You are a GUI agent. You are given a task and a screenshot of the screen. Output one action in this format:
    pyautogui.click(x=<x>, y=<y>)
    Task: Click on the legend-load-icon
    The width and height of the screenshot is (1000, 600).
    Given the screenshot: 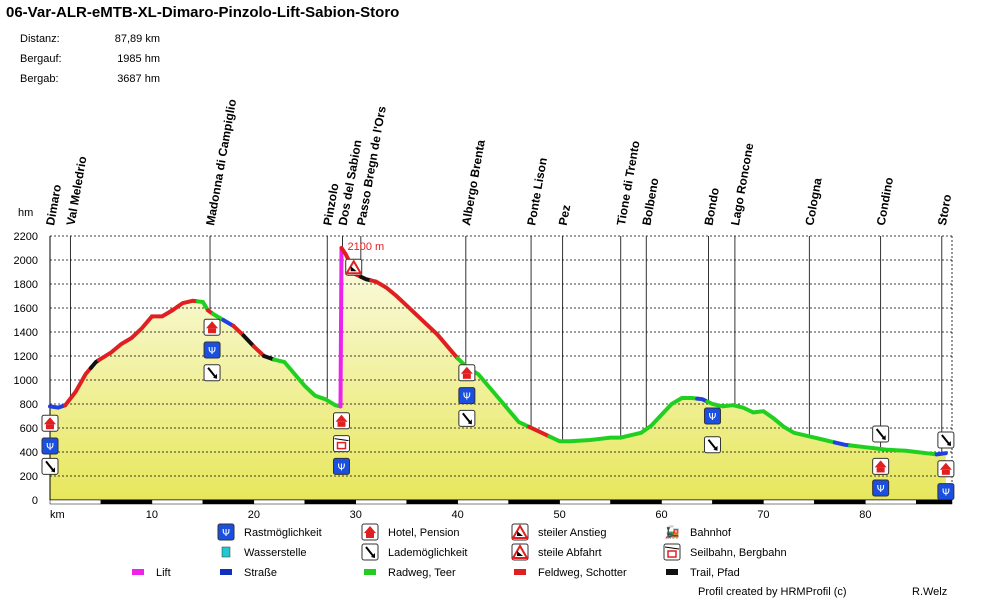 What is the action you would take?
    pyautogui.click(x=370, y=552)
    